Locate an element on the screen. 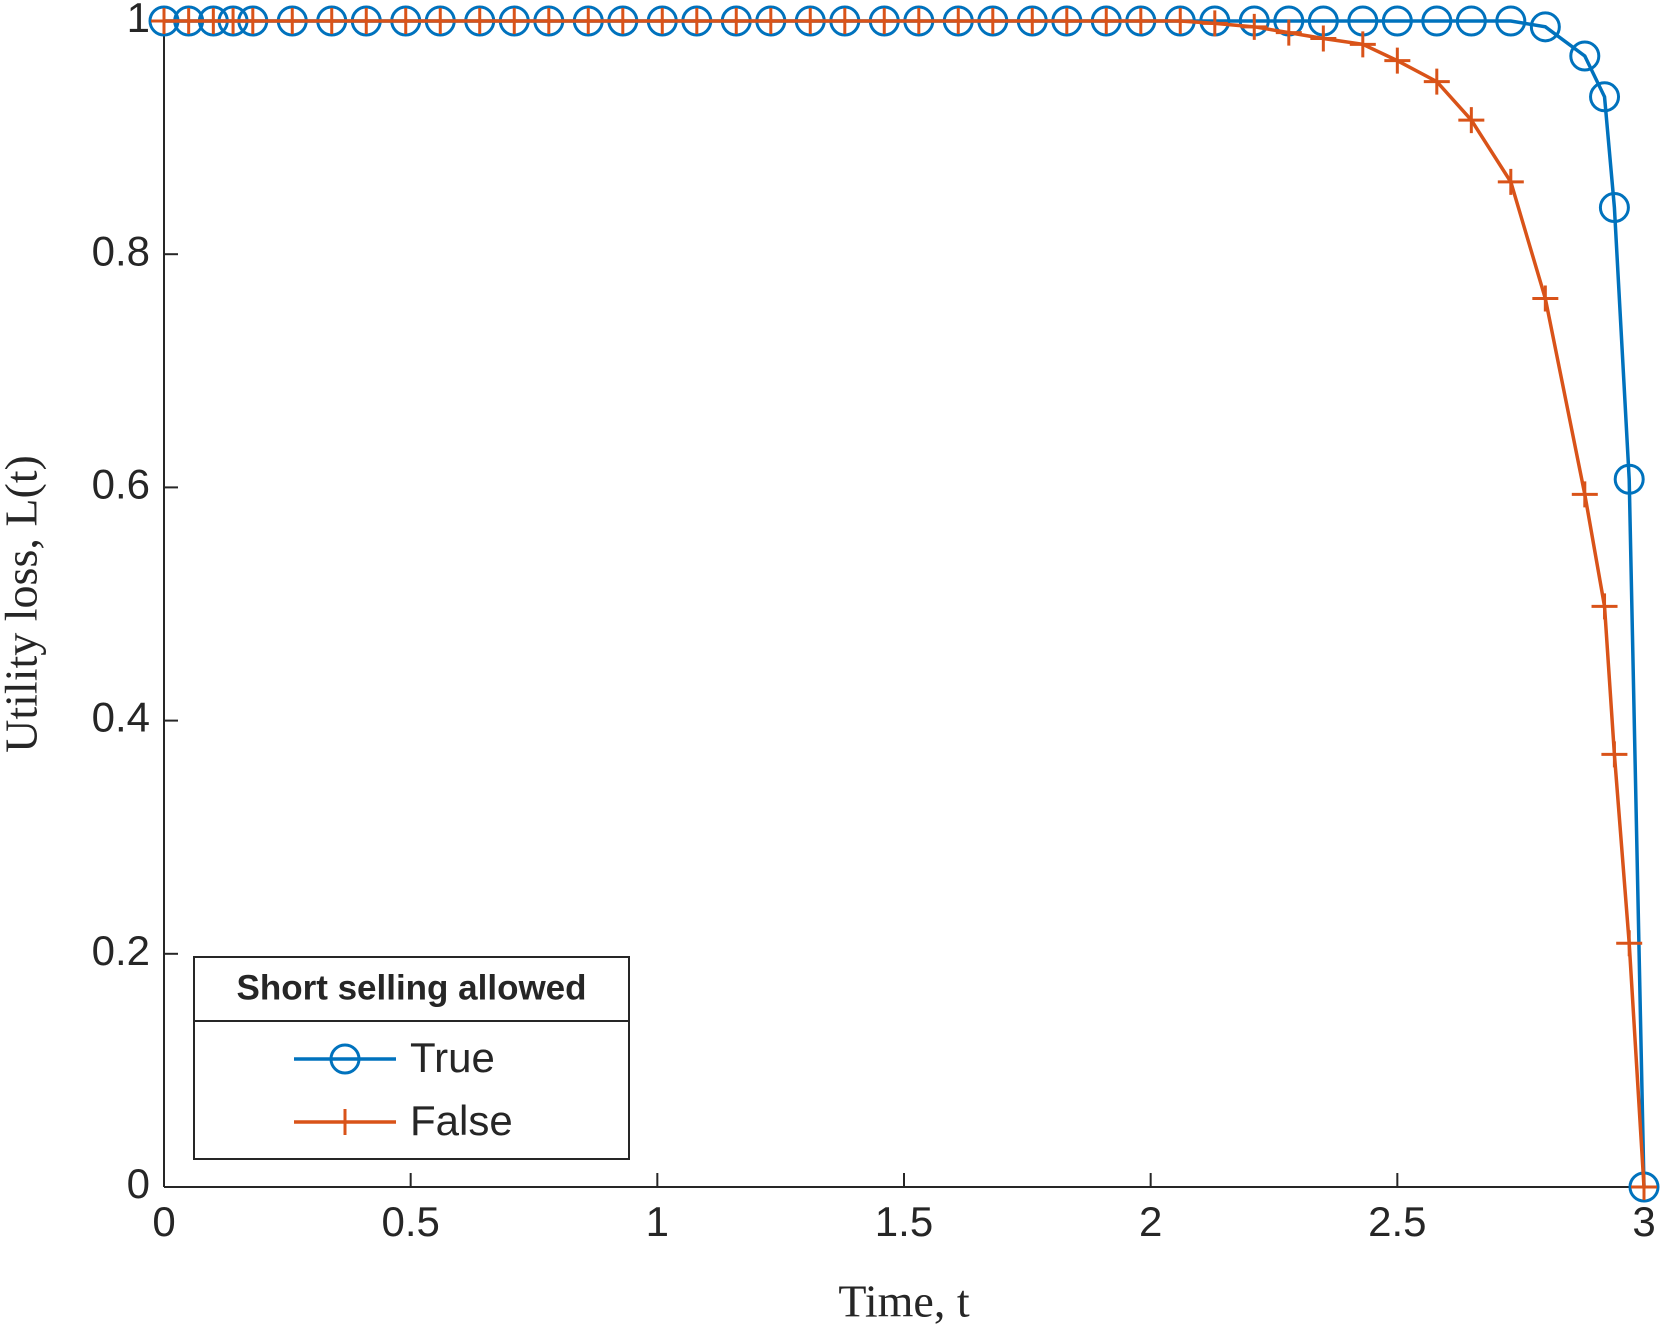  x-tick-label: 2 is located at coordinates (1150, 1221).